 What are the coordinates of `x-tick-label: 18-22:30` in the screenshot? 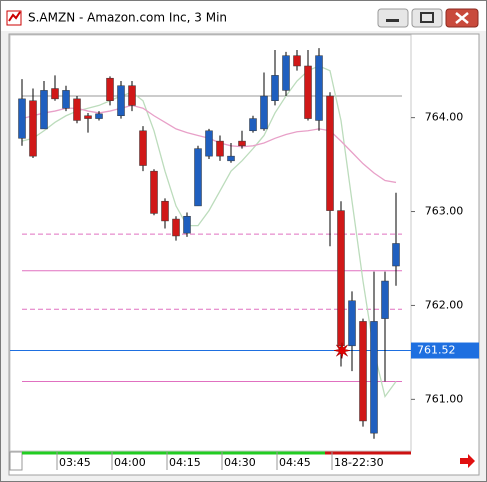 It's located at (359, 462).